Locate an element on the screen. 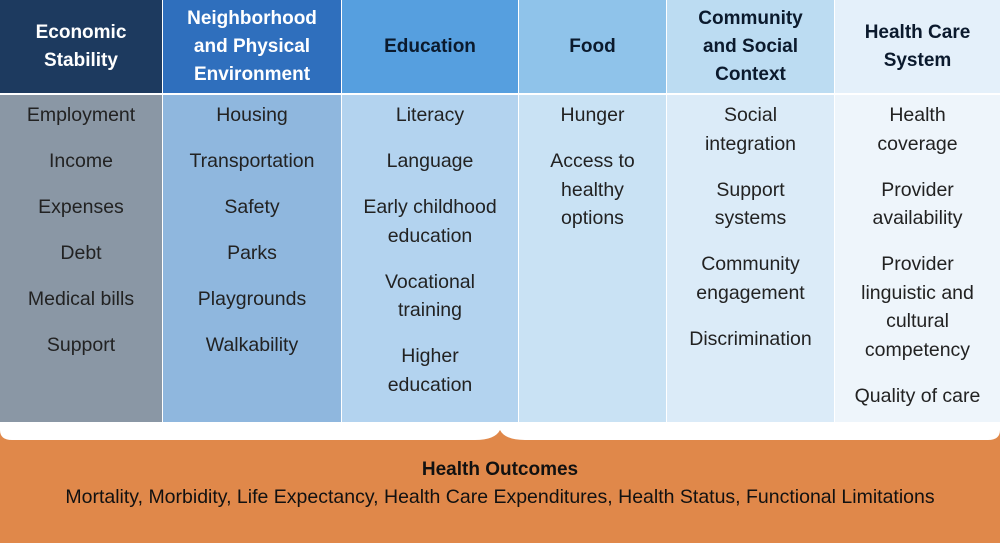  column-item: Vocational training is located at coordinates (430, 296).